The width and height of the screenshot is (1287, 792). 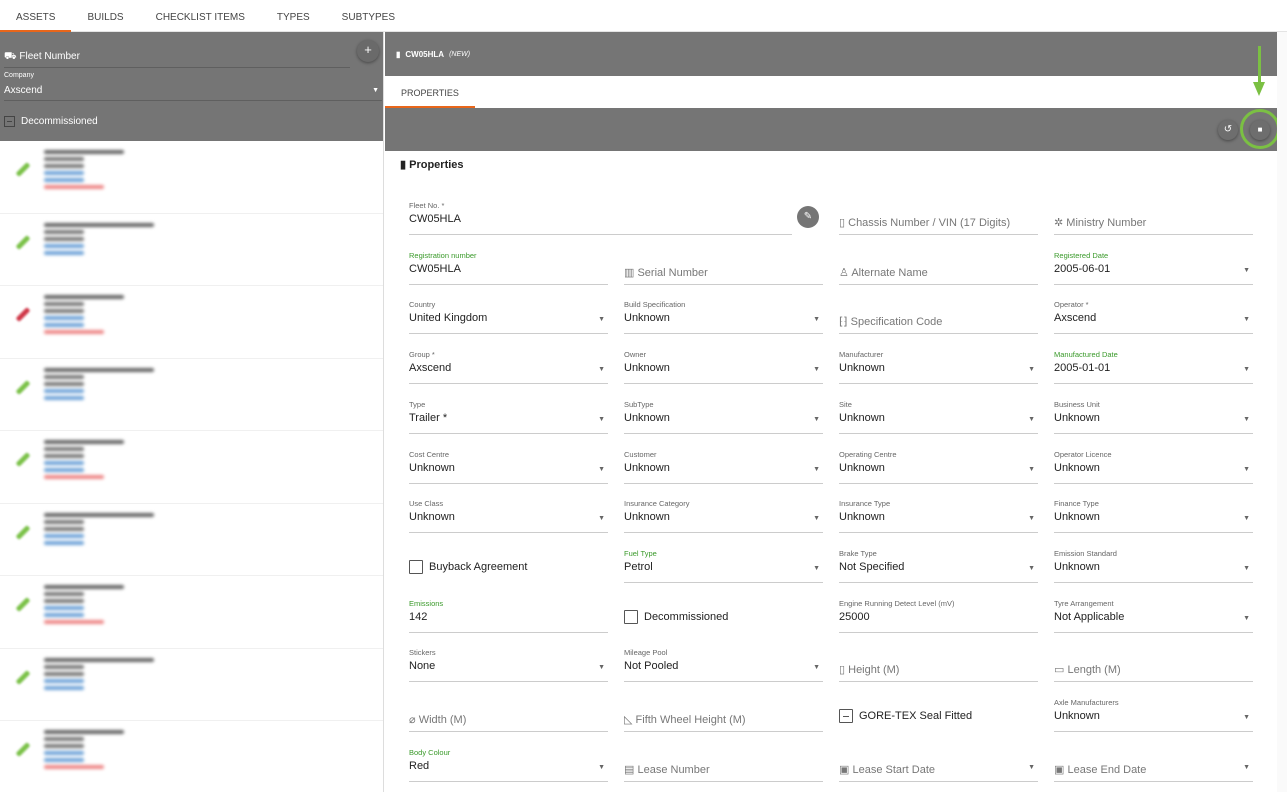 I want to click on fuel-type-select: Fuel Type Petrol ▼, so click(x=723, y=566).